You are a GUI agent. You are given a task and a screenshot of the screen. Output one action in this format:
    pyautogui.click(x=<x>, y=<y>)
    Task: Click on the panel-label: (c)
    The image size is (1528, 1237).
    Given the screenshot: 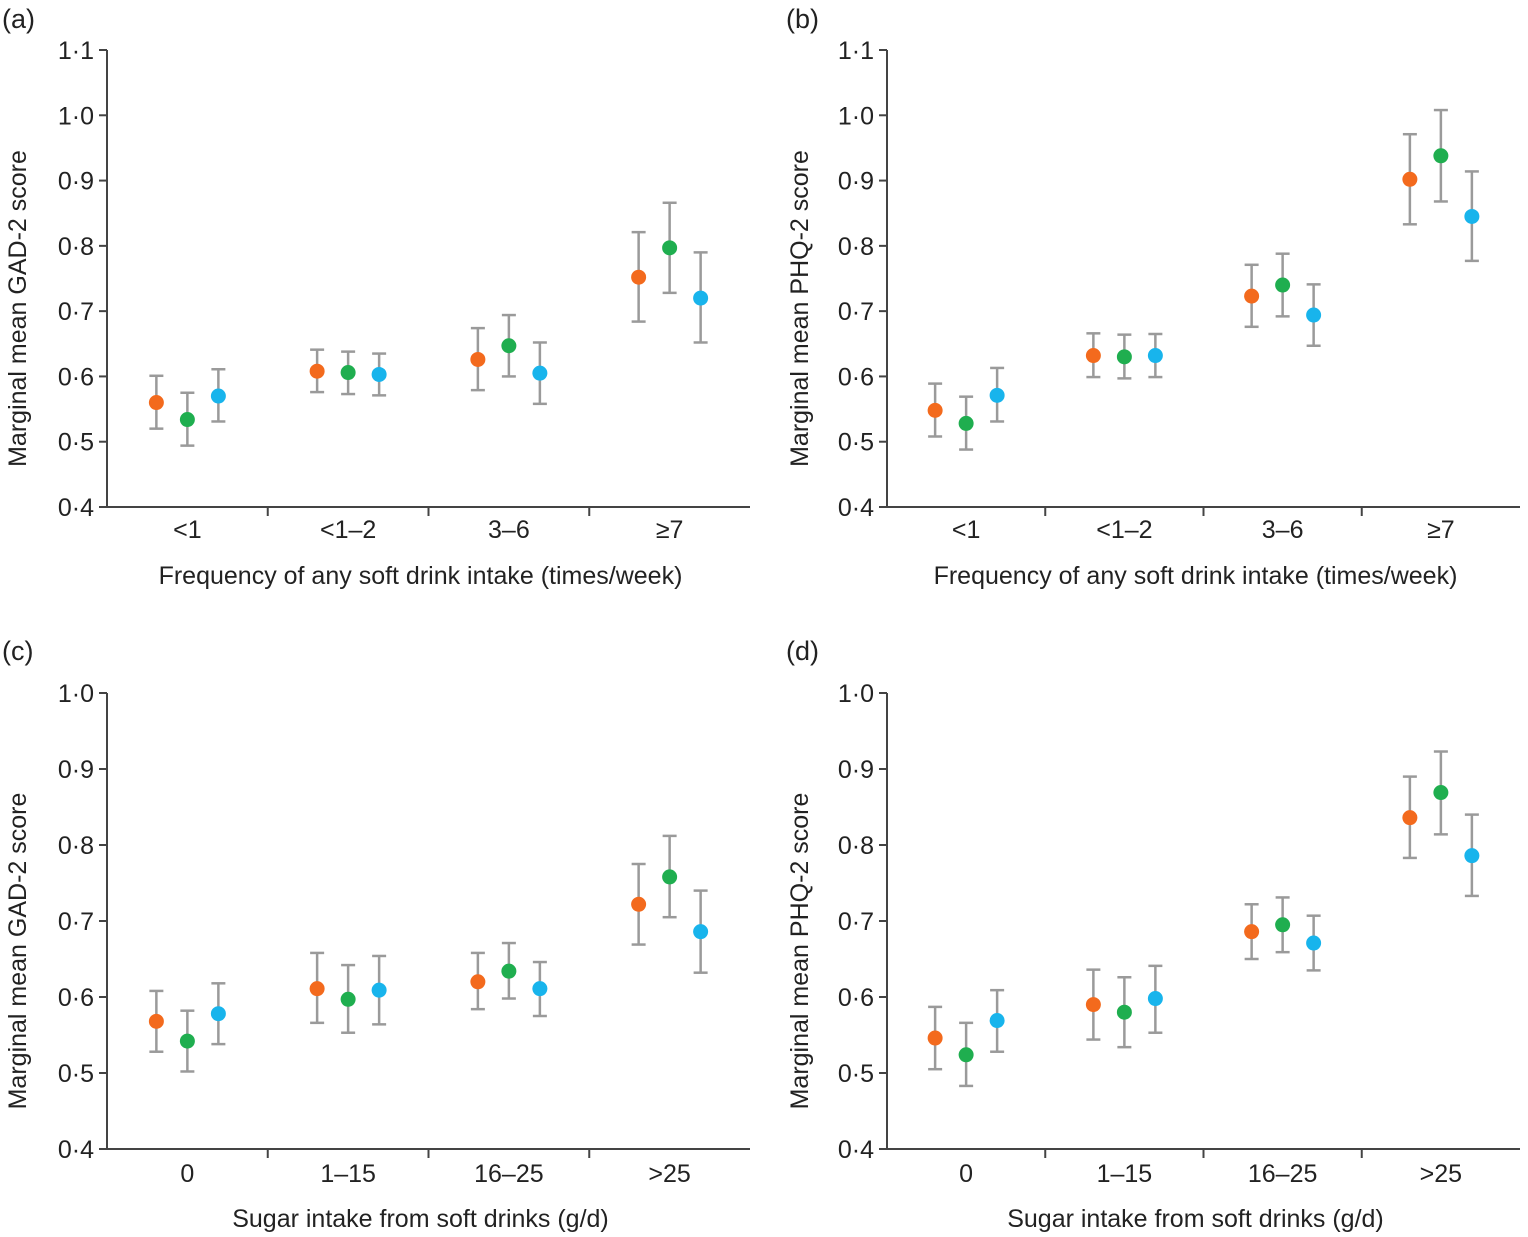 What is the action you would take?
    pyautogui.click(x=17, y=651)
    